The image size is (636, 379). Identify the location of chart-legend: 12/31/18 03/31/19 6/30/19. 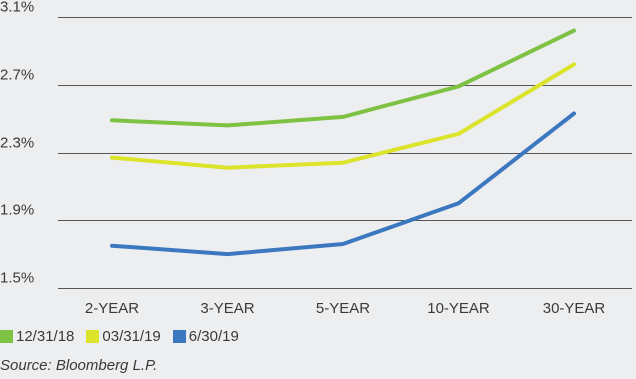
(125, 336).